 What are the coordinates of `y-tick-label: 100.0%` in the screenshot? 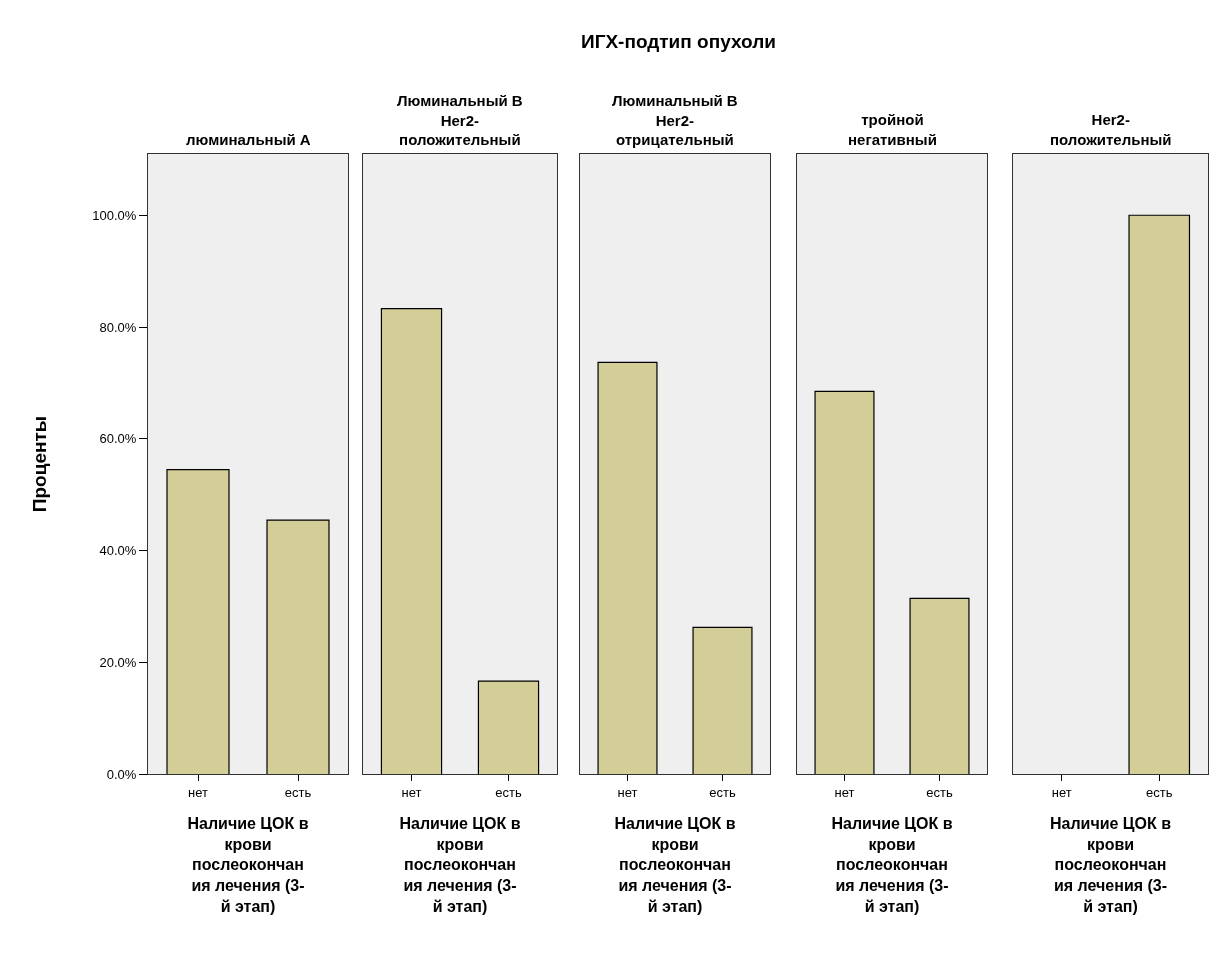 It's located at (114, 215).